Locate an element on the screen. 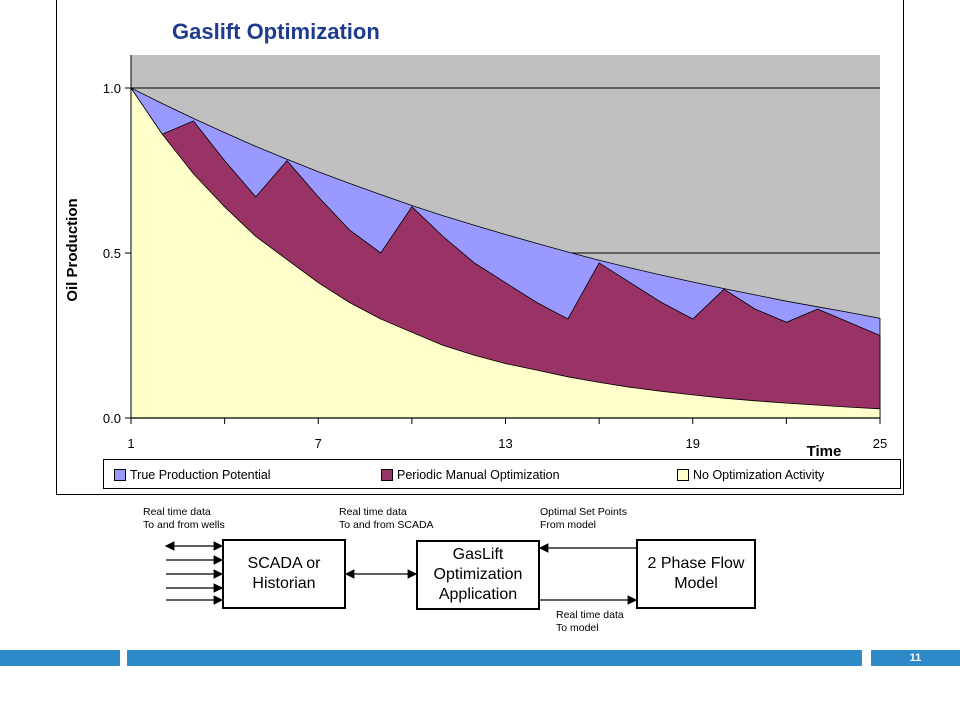  page-number: 11 is located at coordinates (915, 658).